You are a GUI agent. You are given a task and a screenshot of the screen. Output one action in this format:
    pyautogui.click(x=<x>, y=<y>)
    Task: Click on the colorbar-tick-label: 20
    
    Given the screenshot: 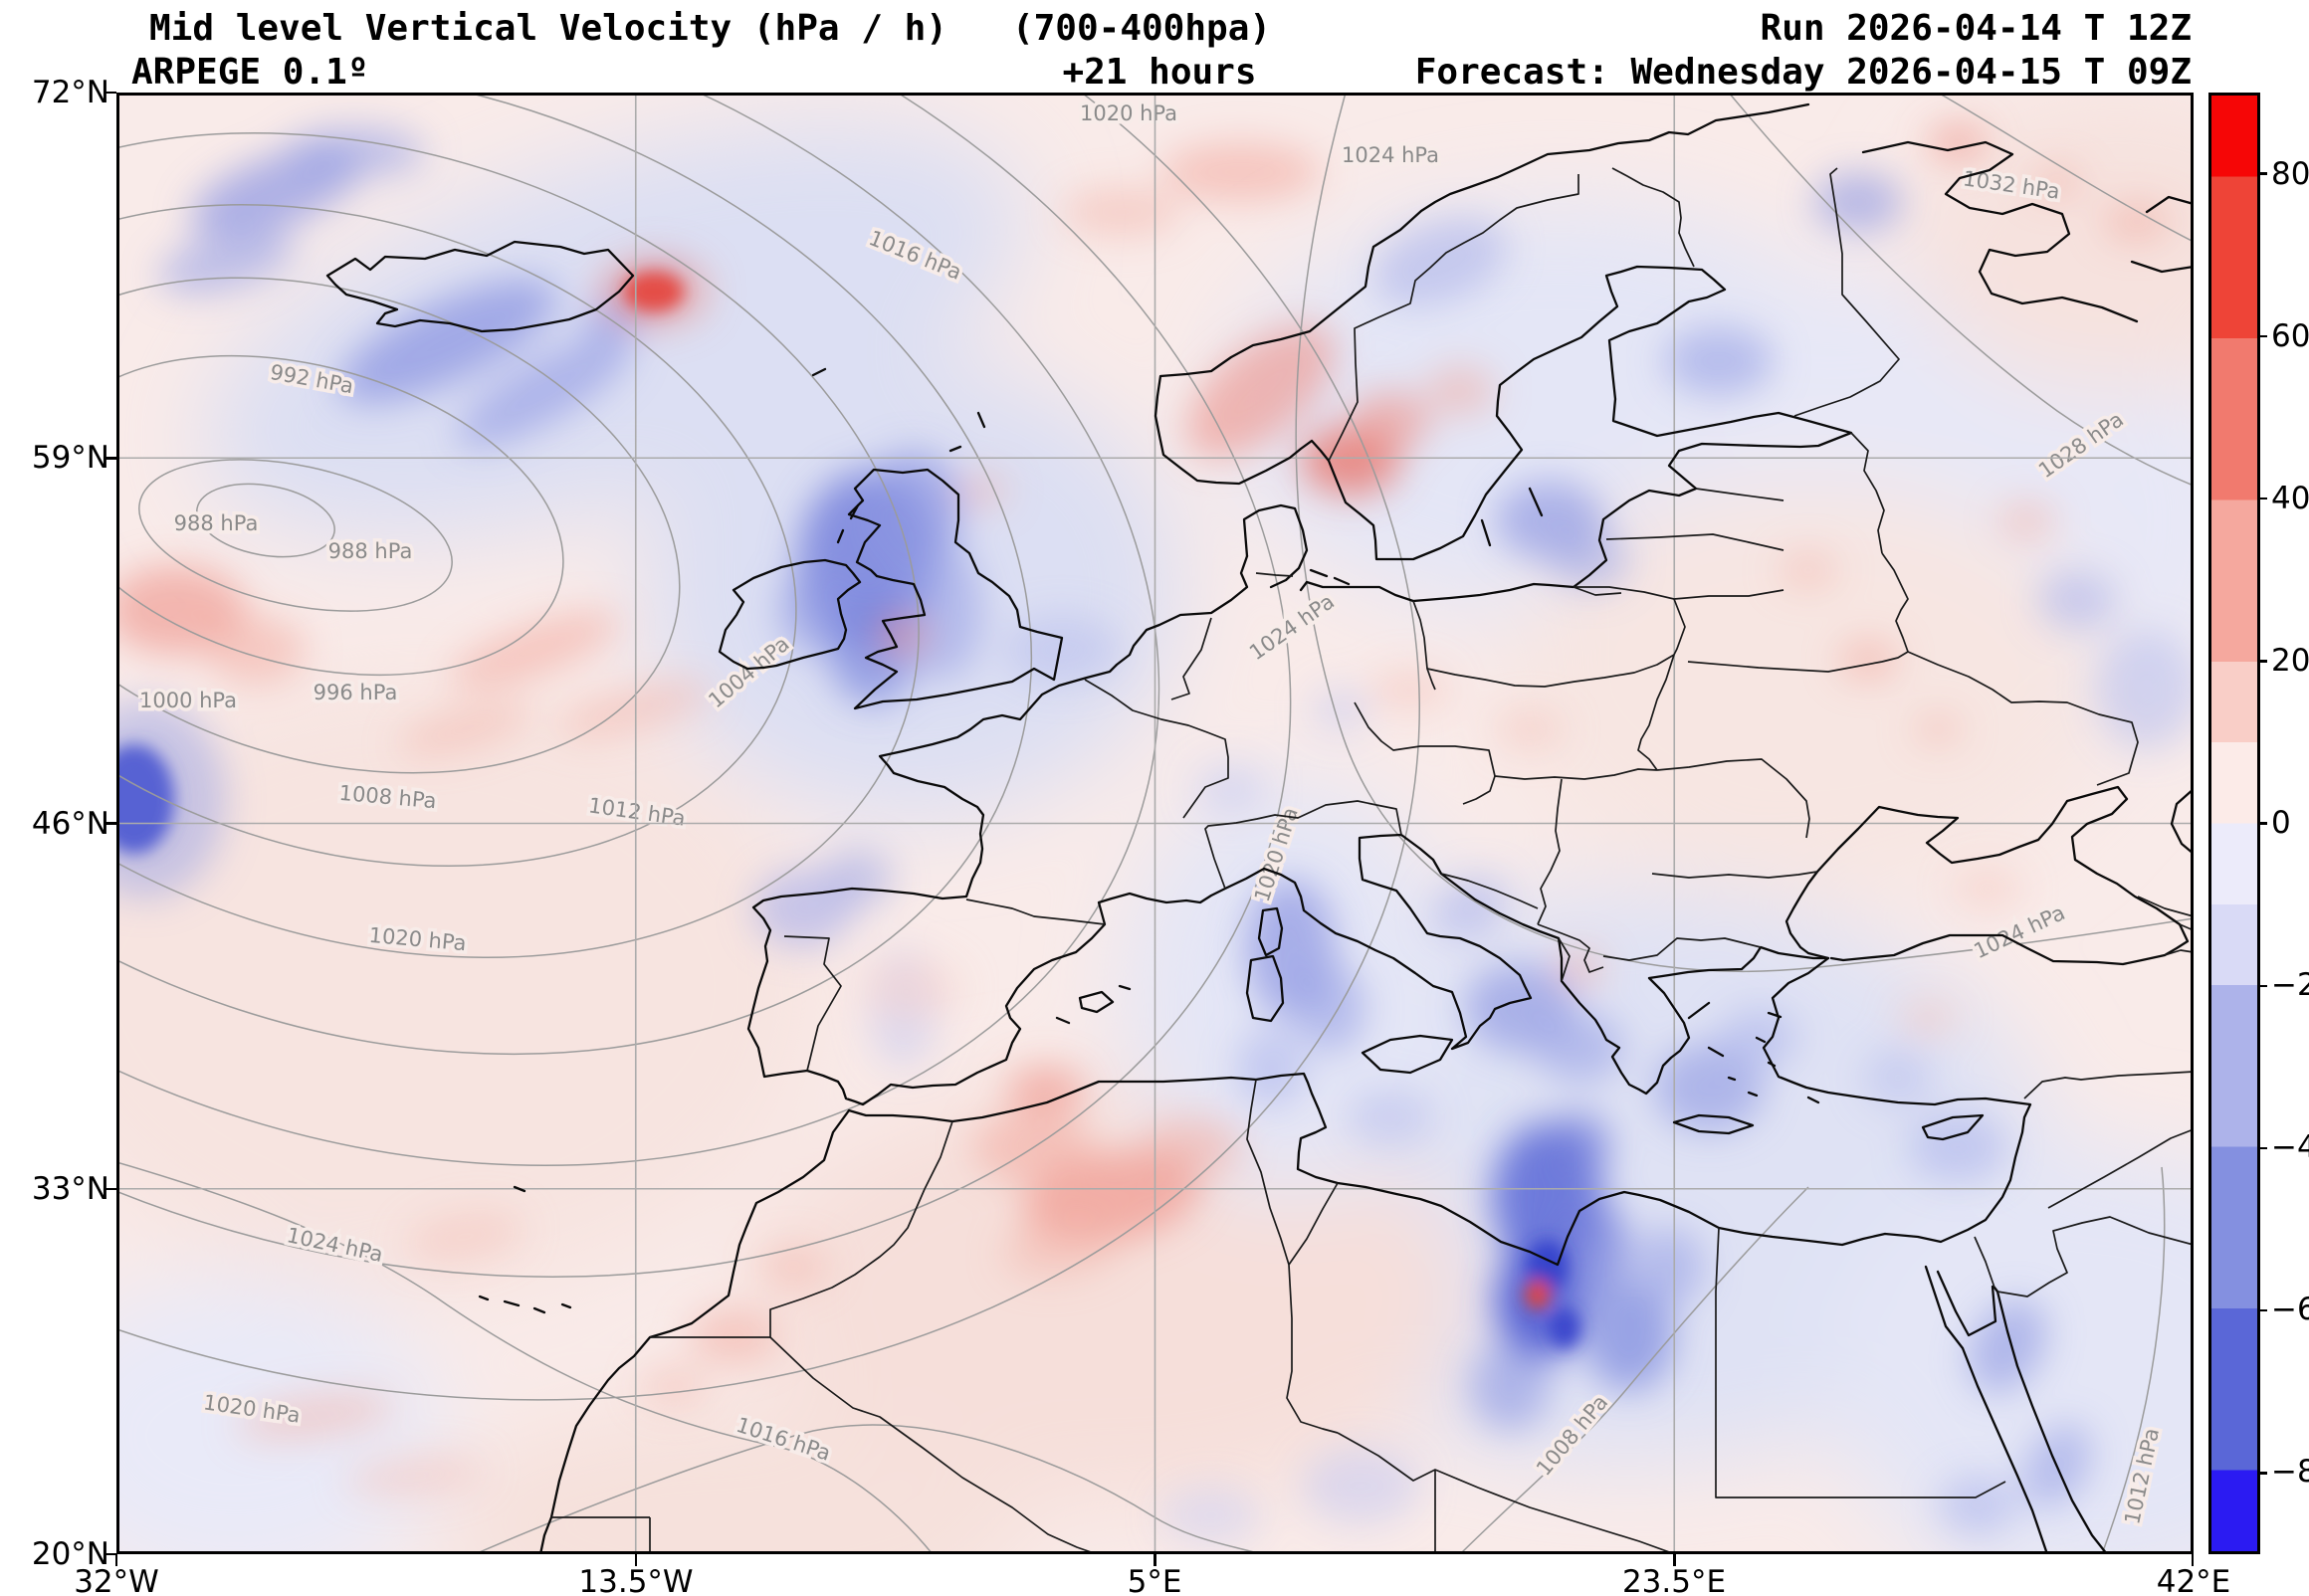 What is the action you would take?
    pyautogui.click(x=2290, y=661)
    